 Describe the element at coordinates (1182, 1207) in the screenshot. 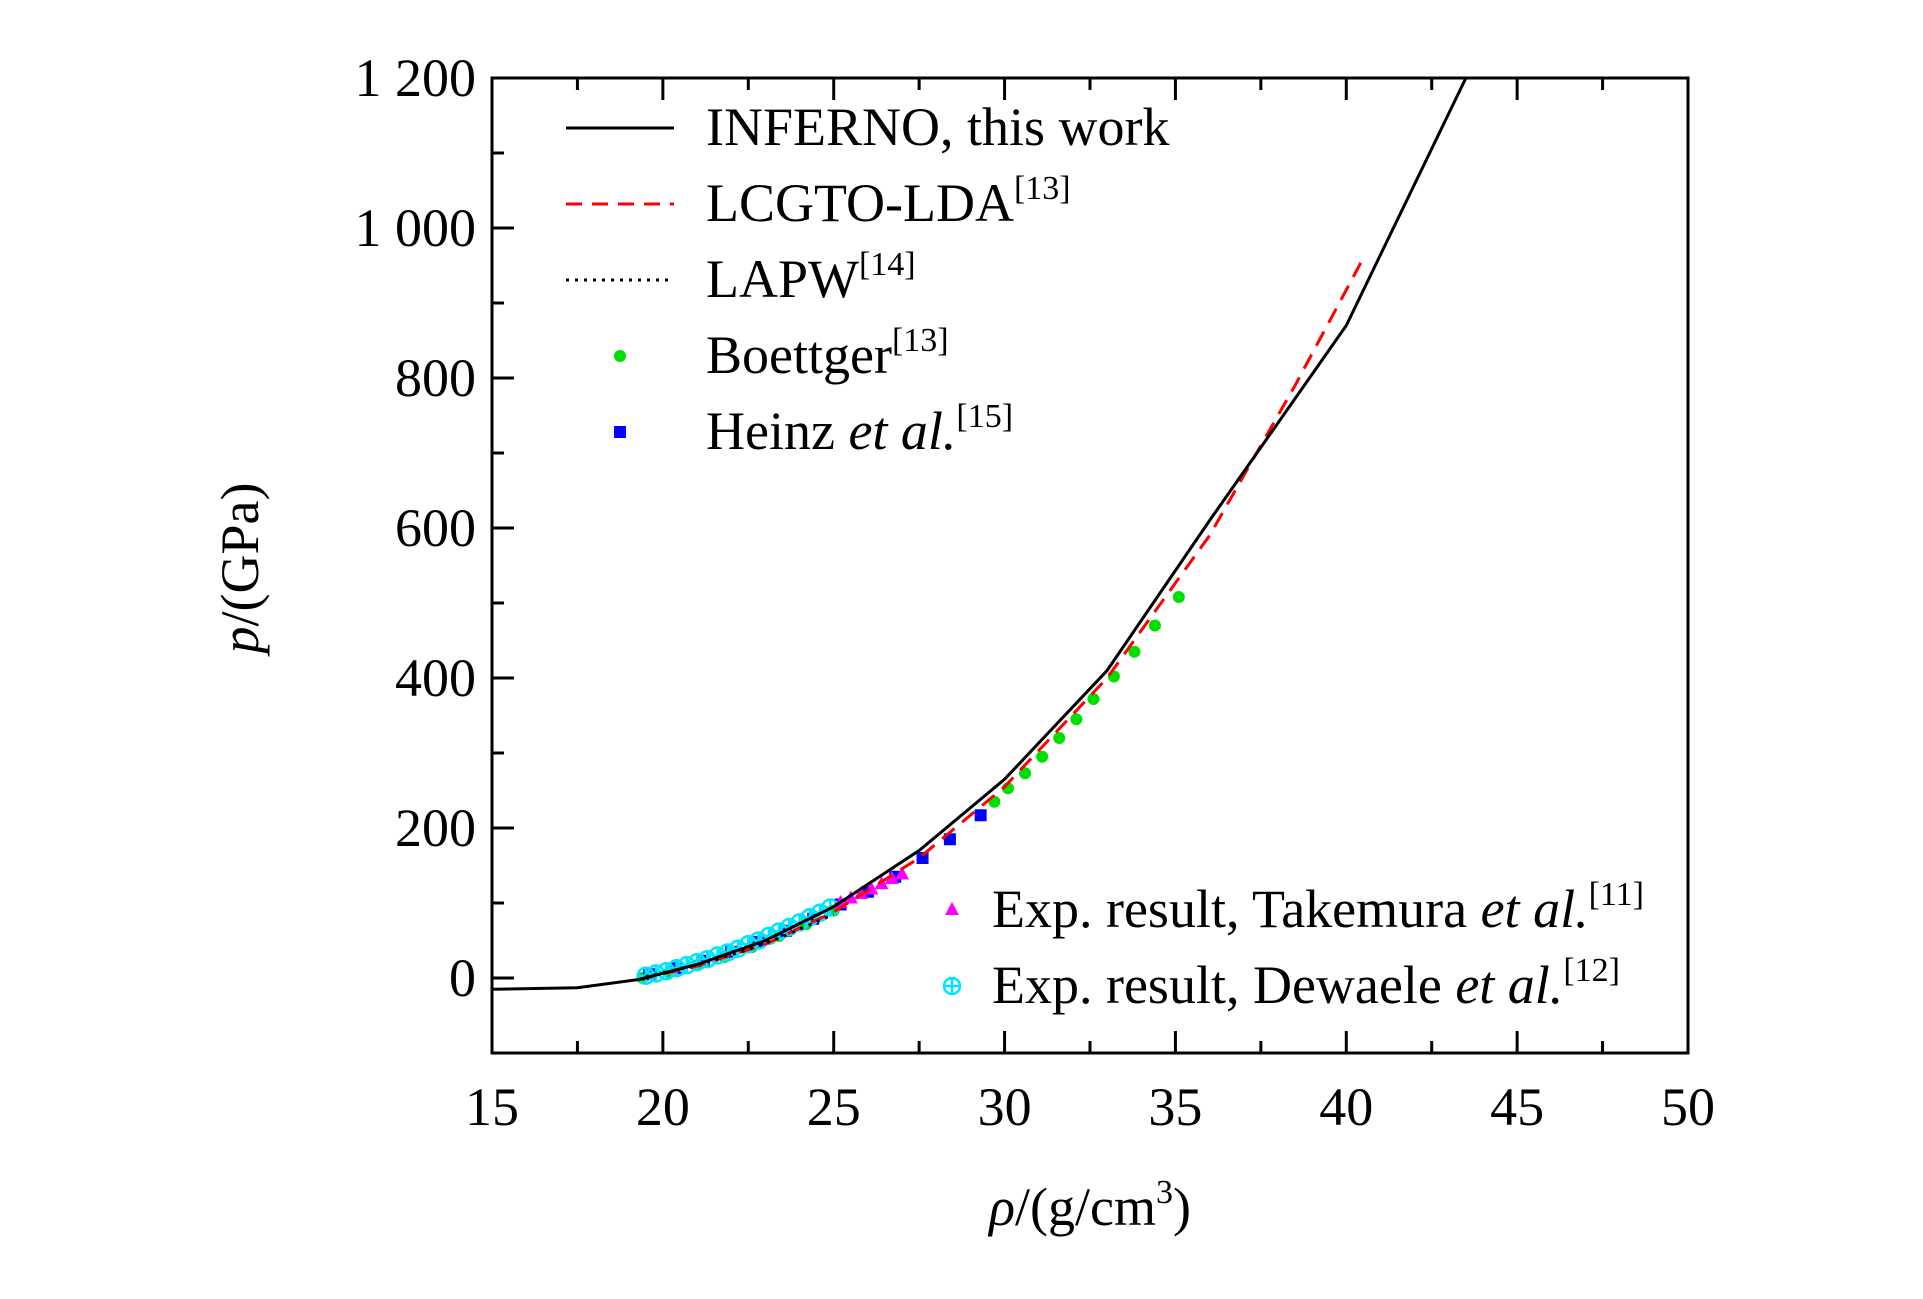

I see `x-axis-unit-close: )` at that location.